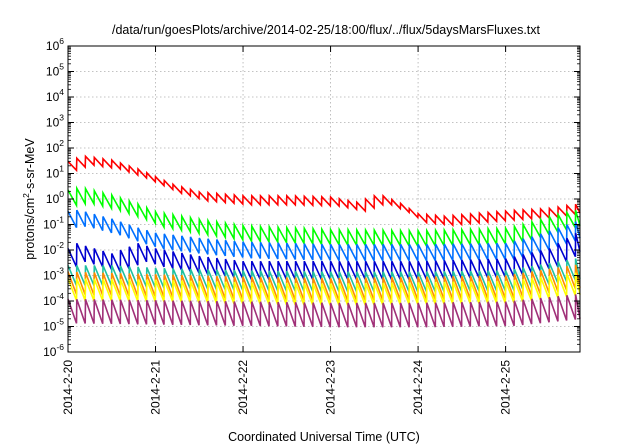  I want to click on y-tick-label: 10¹, so click(55, 172).